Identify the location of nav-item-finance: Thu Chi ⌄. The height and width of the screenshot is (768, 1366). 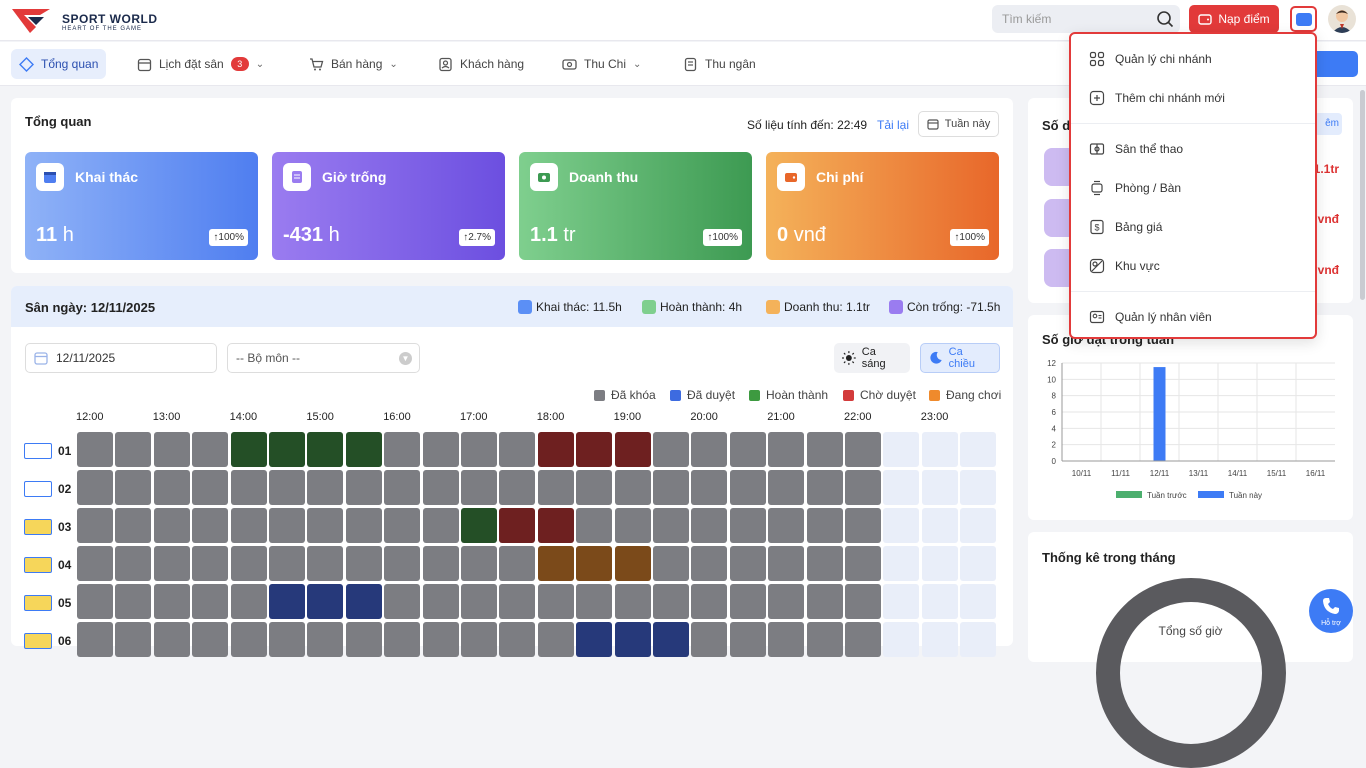
(601, 64).